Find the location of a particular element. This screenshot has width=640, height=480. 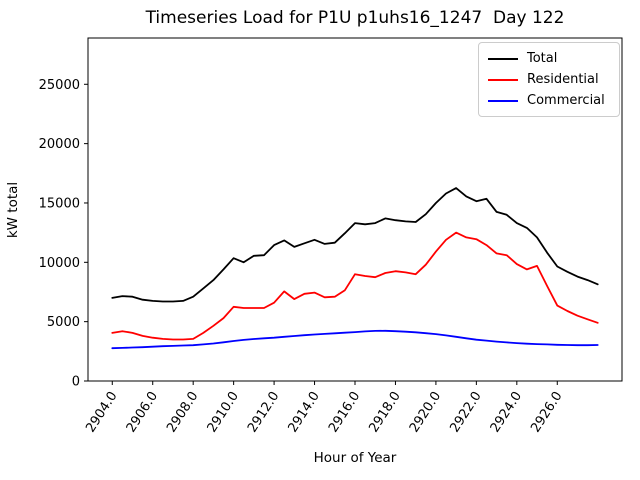

legend-label: Total is located at coordinates (542, 58).